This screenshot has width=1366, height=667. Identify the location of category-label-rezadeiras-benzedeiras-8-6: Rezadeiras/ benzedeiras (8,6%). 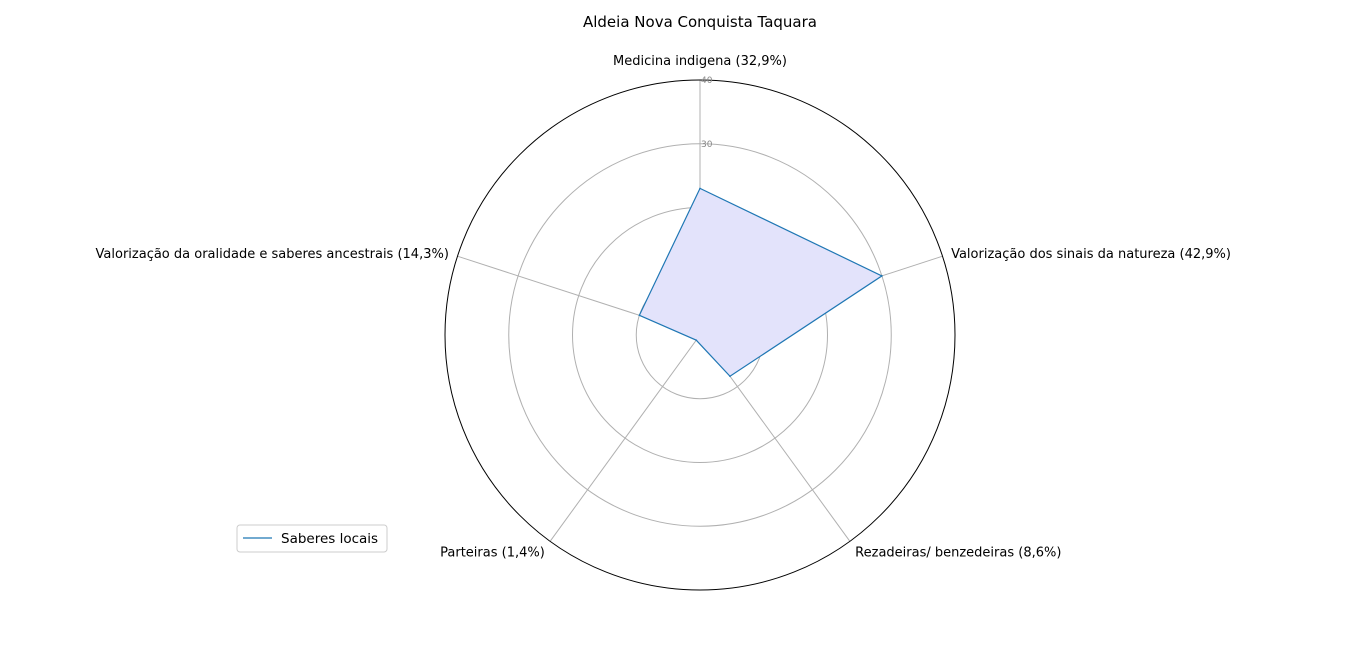
(958, 553).